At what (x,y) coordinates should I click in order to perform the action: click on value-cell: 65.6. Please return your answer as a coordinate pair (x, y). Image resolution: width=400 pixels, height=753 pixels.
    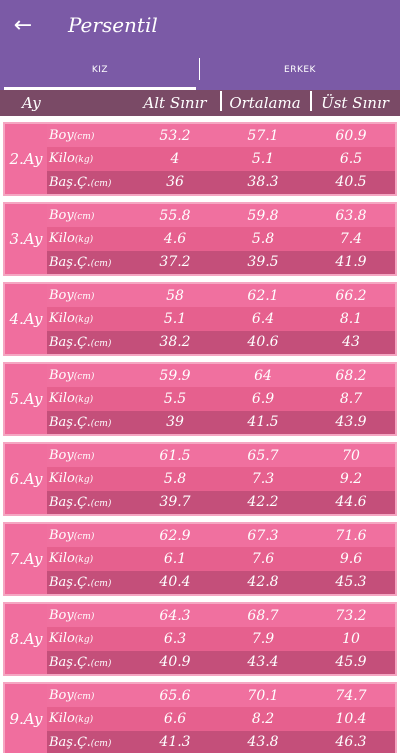
    Looking at the image, I should click on (175, 695).